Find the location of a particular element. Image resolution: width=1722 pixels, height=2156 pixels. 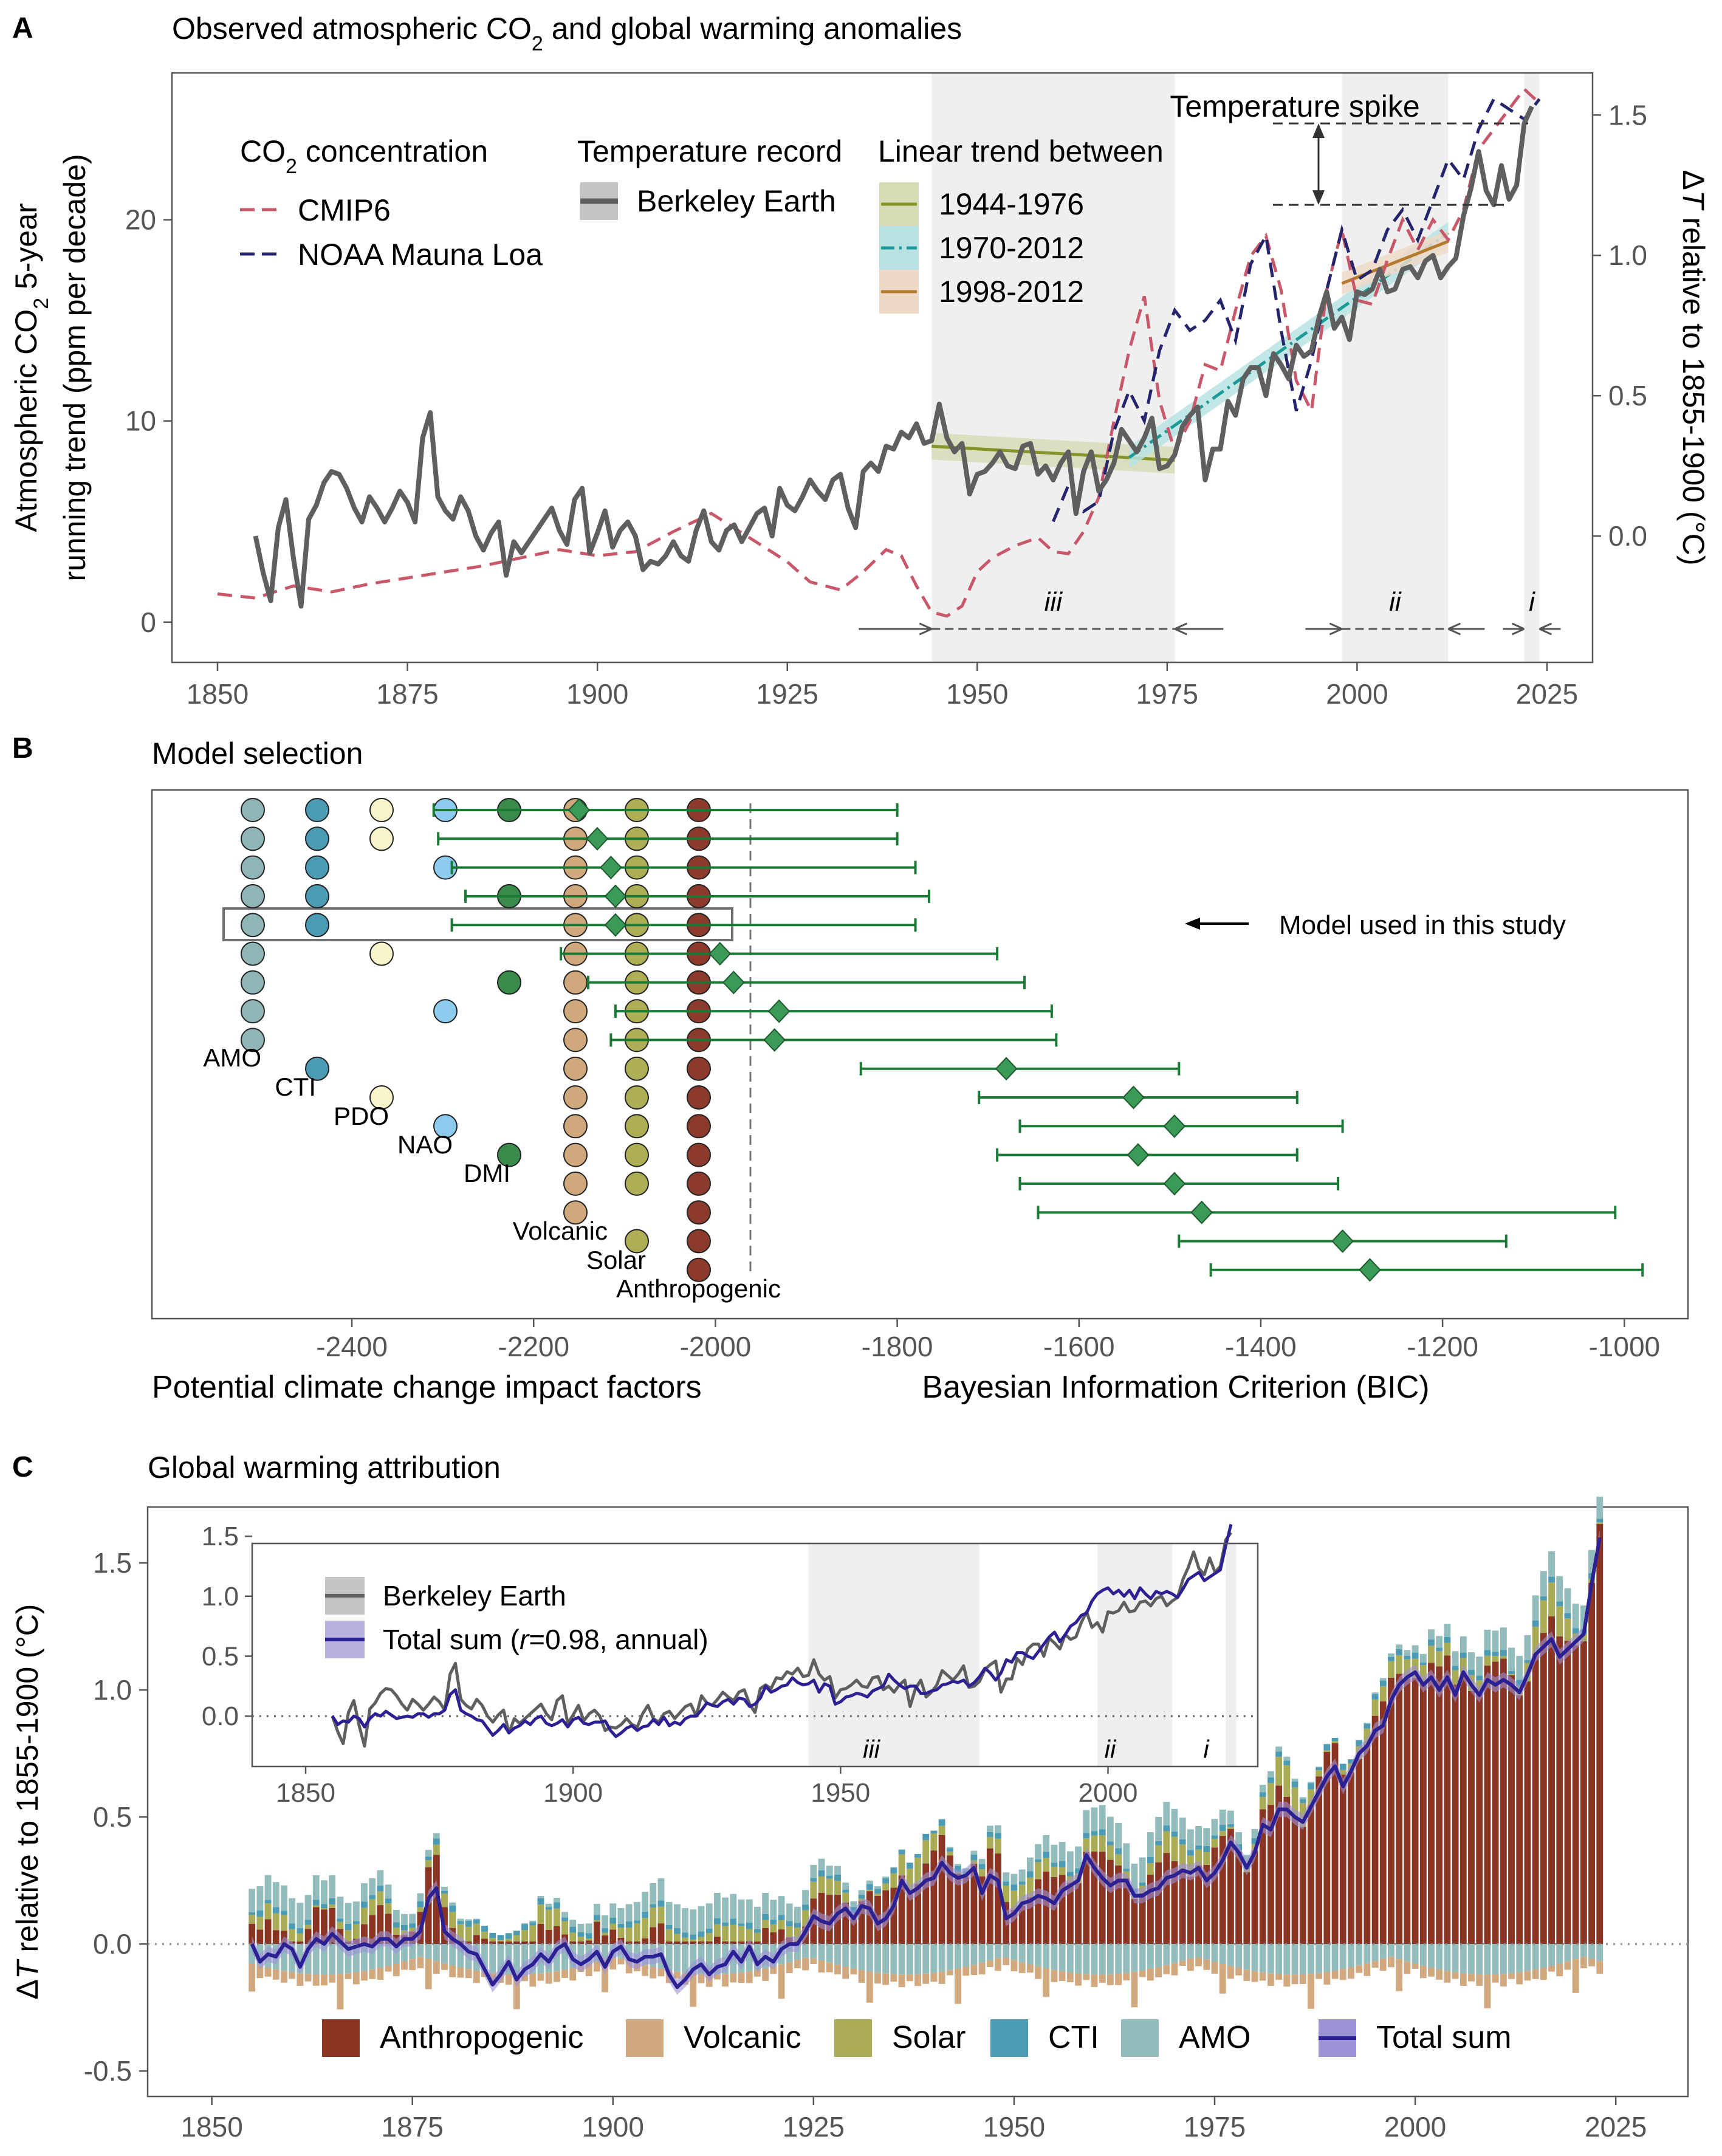

bar-1957-amo is located at coordinates (1070, 1862).